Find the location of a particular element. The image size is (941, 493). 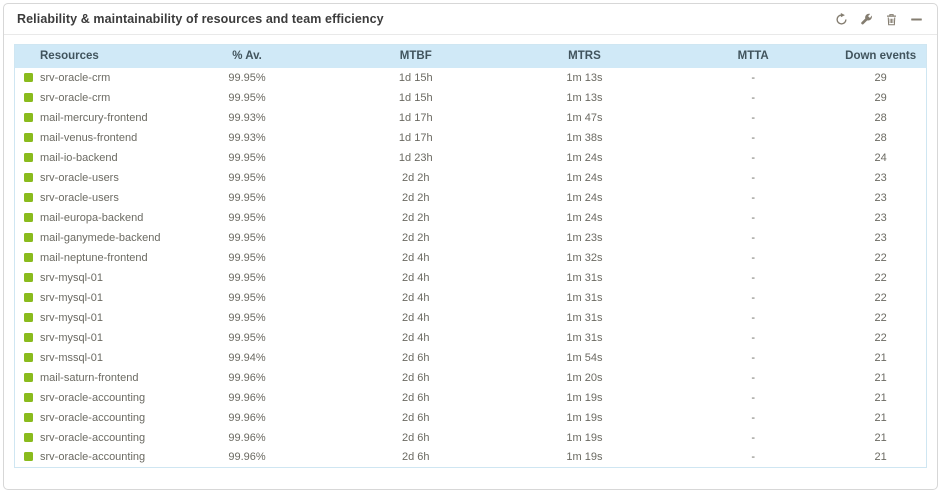

cell-mtbf: 1d 17h is located at coordinates (415, 137).